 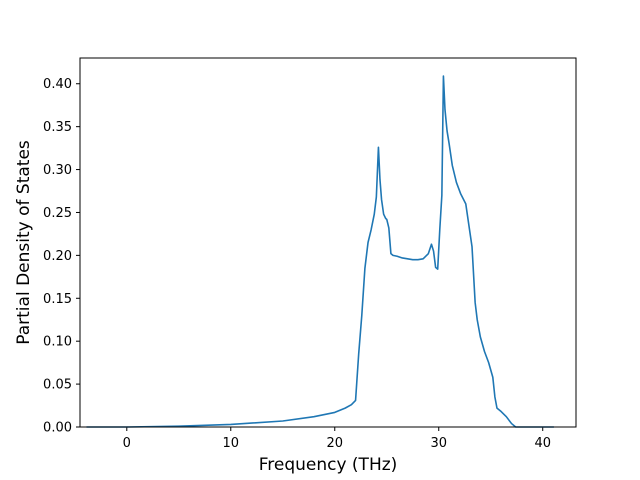 What do you see at coordinates (24, 242) in the screenshot?
I see `y-axis-label: Partial Density of States` at bounding box center [24, 242].